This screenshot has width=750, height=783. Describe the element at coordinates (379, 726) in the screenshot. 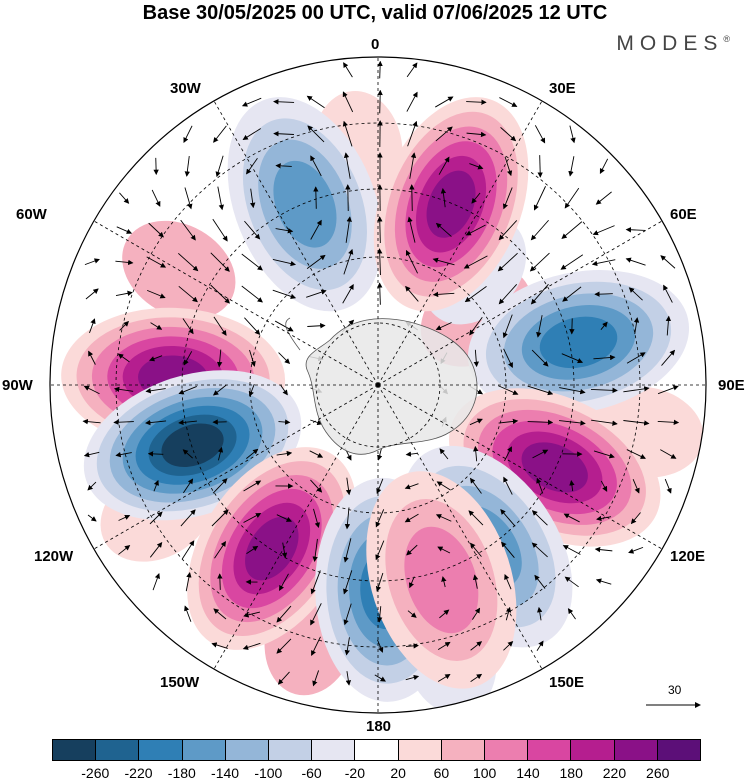

I see `longitude-label-180: 180` at that location.